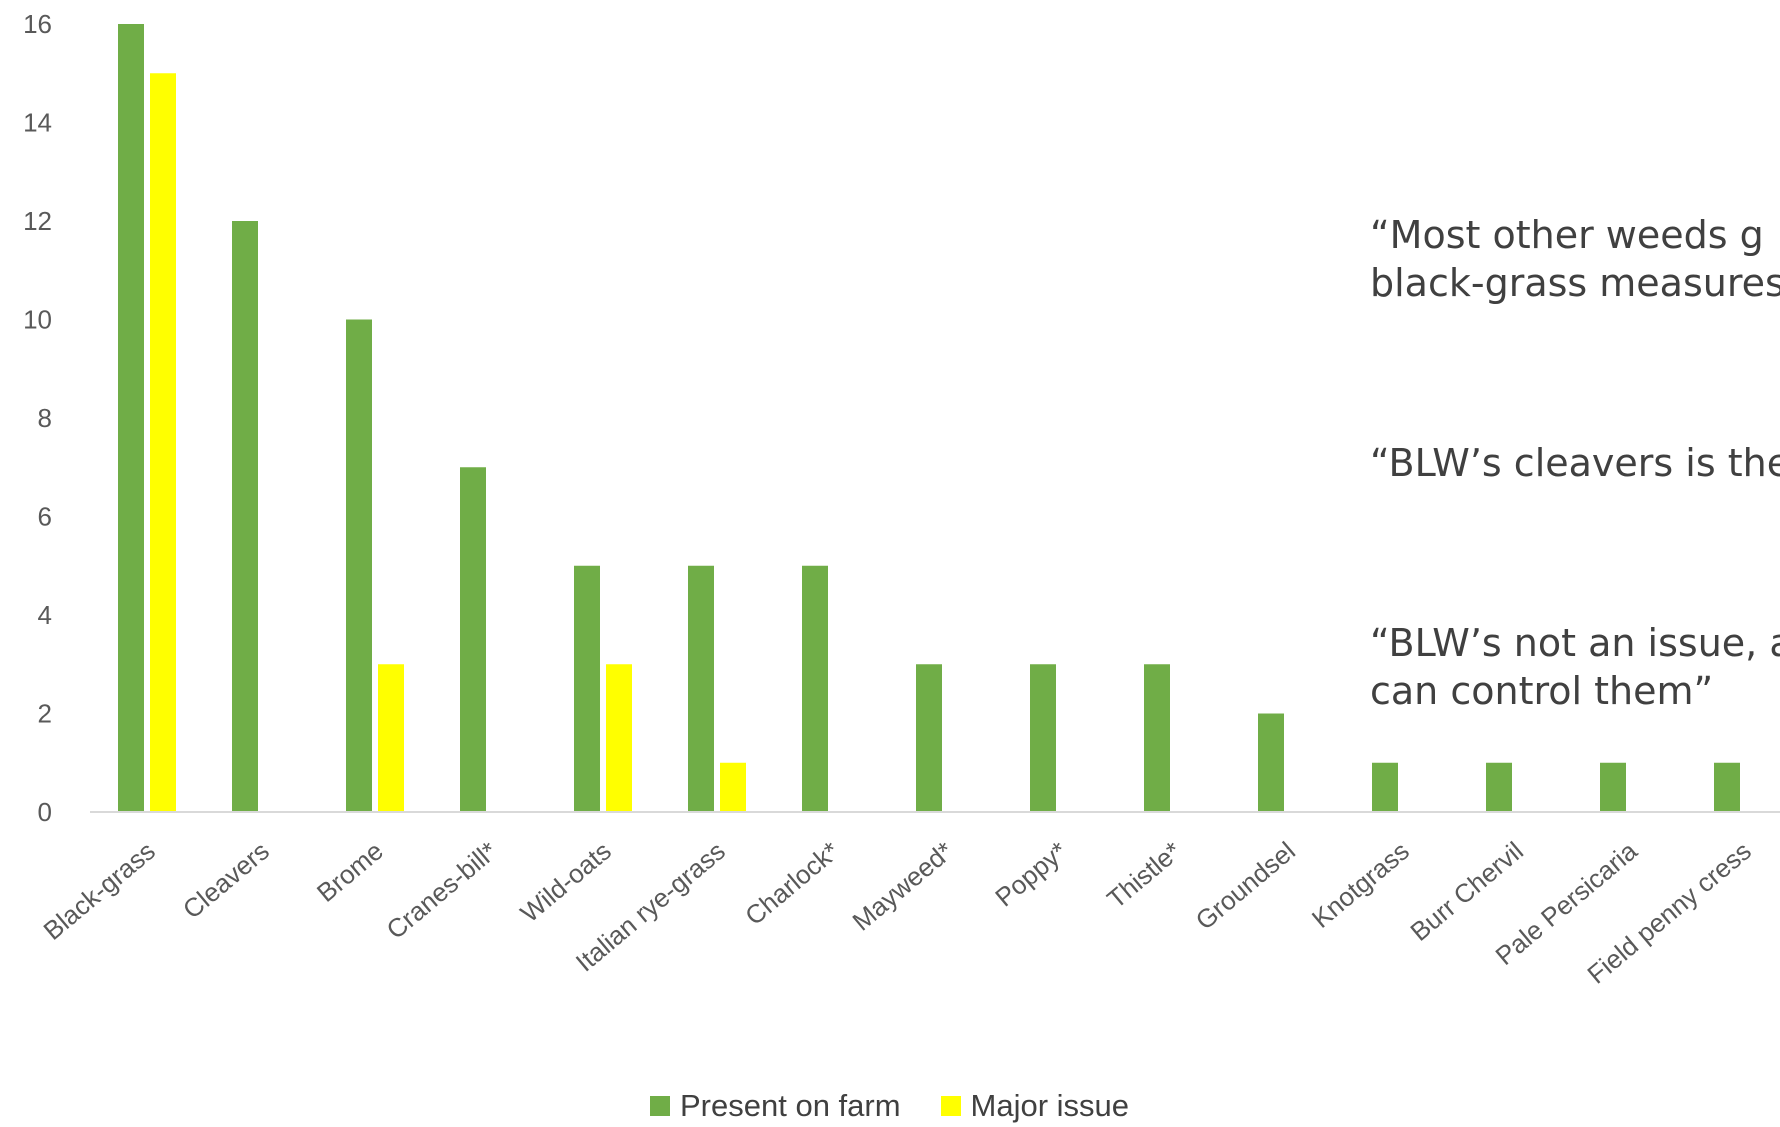  I want to click on bar-present-field-penny-cress, so click(1727, 787).